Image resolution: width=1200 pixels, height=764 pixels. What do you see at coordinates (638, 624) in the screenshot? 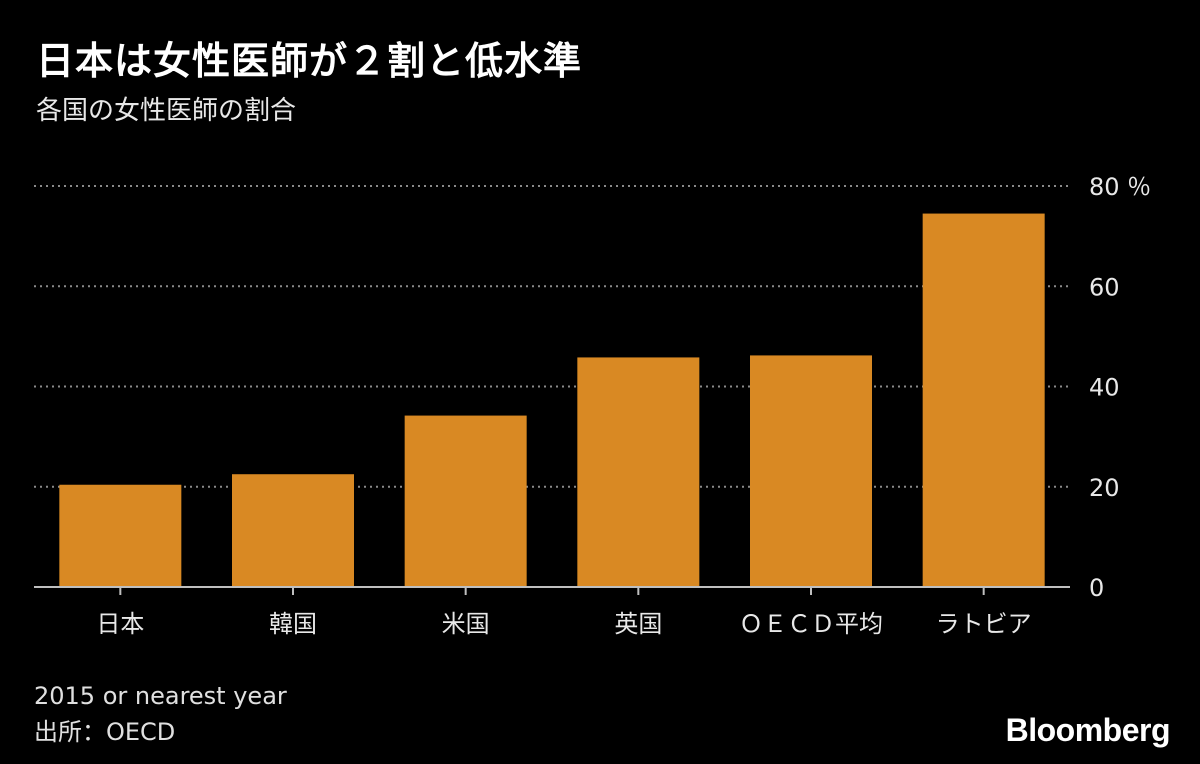
I see `x-tick-label: 英国` at bounding box center [638, 624].